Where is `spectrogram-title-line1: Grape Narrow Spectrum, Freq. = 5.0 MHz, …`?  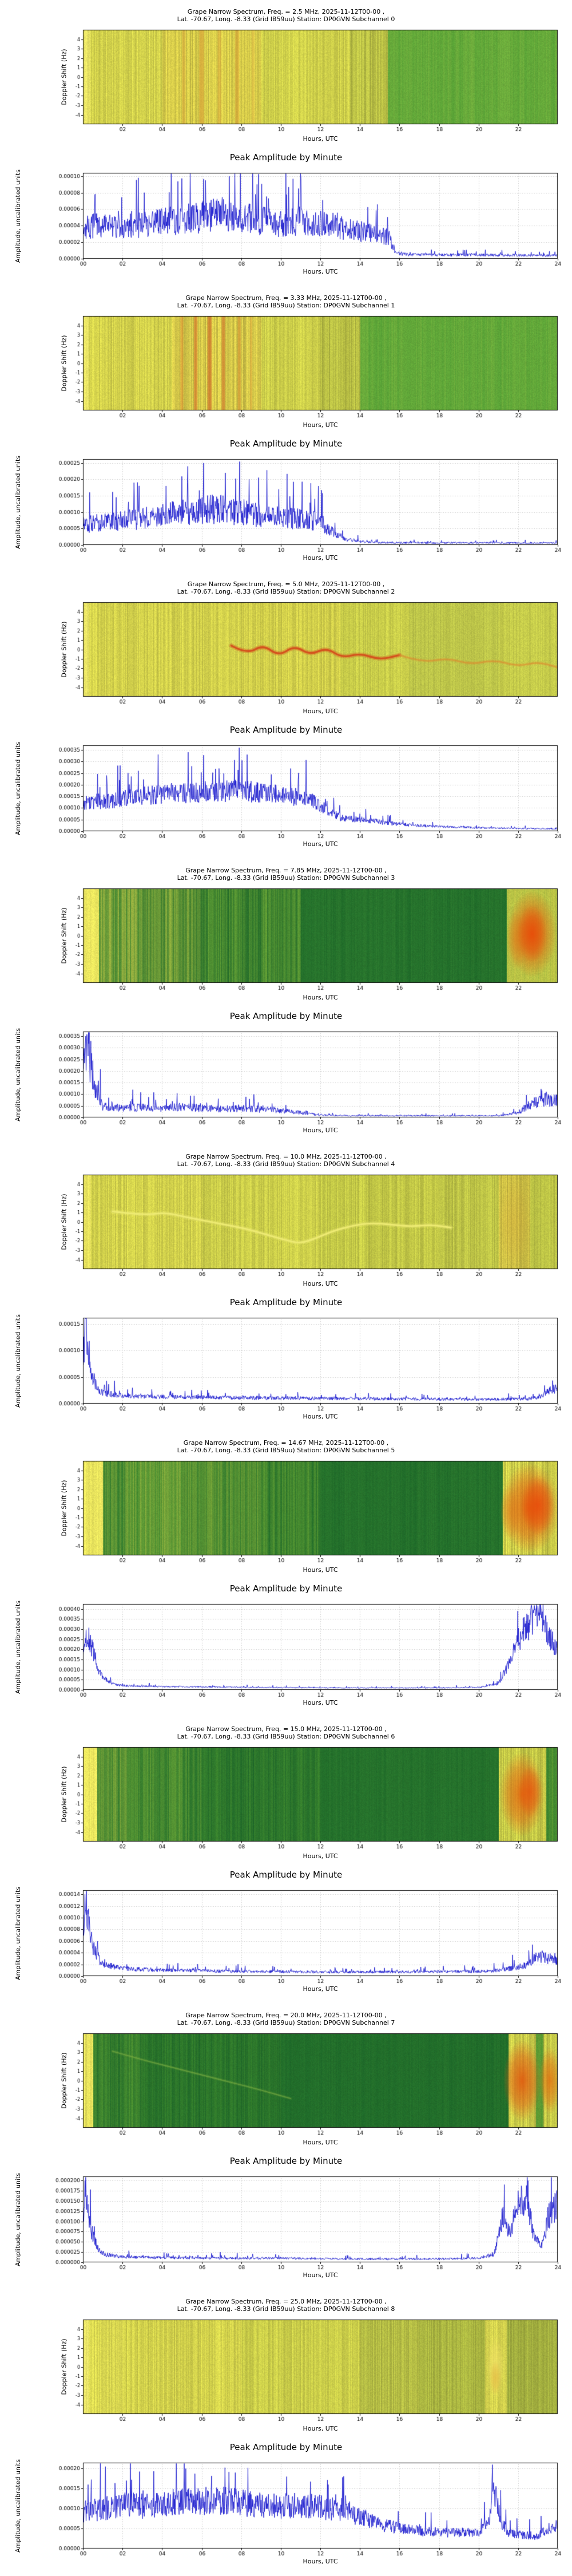
spectrogram-title-line1: Grape Narrow Spectrum, Freq. = 5.0 MHz, … is located at coordinates (286, 584).